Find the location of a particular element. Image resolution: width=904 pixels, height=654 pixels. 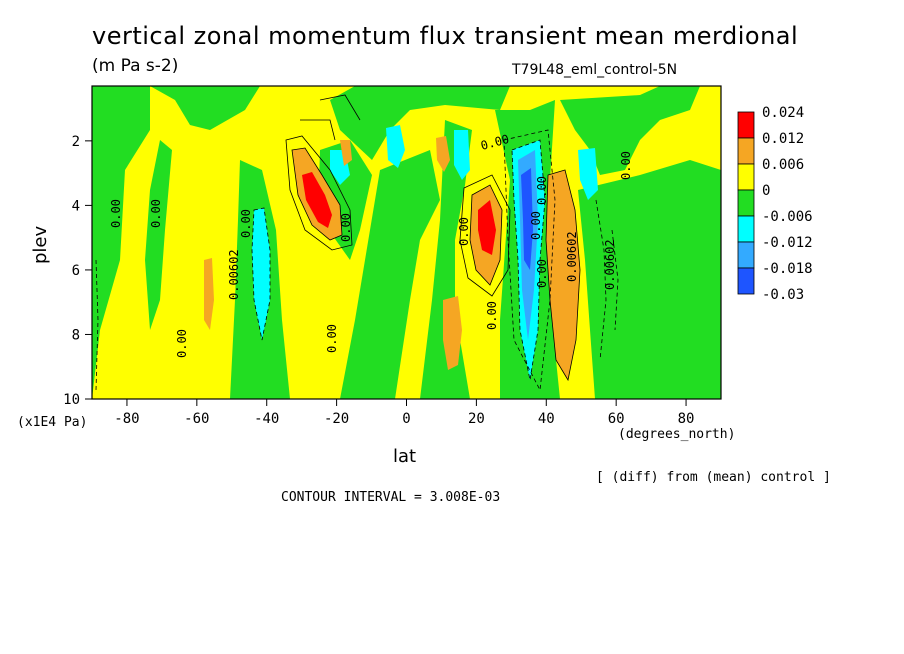

x-tick-label: -40 is located at coordinates (266, 419).